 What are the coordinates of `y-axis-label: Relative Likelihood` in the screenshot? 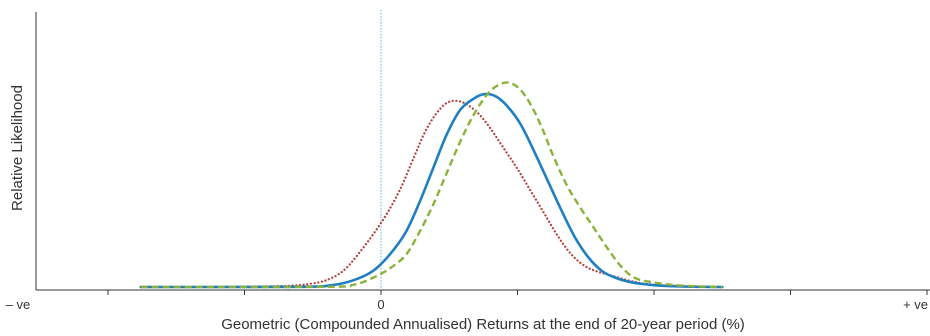 It's located at (17, 148).